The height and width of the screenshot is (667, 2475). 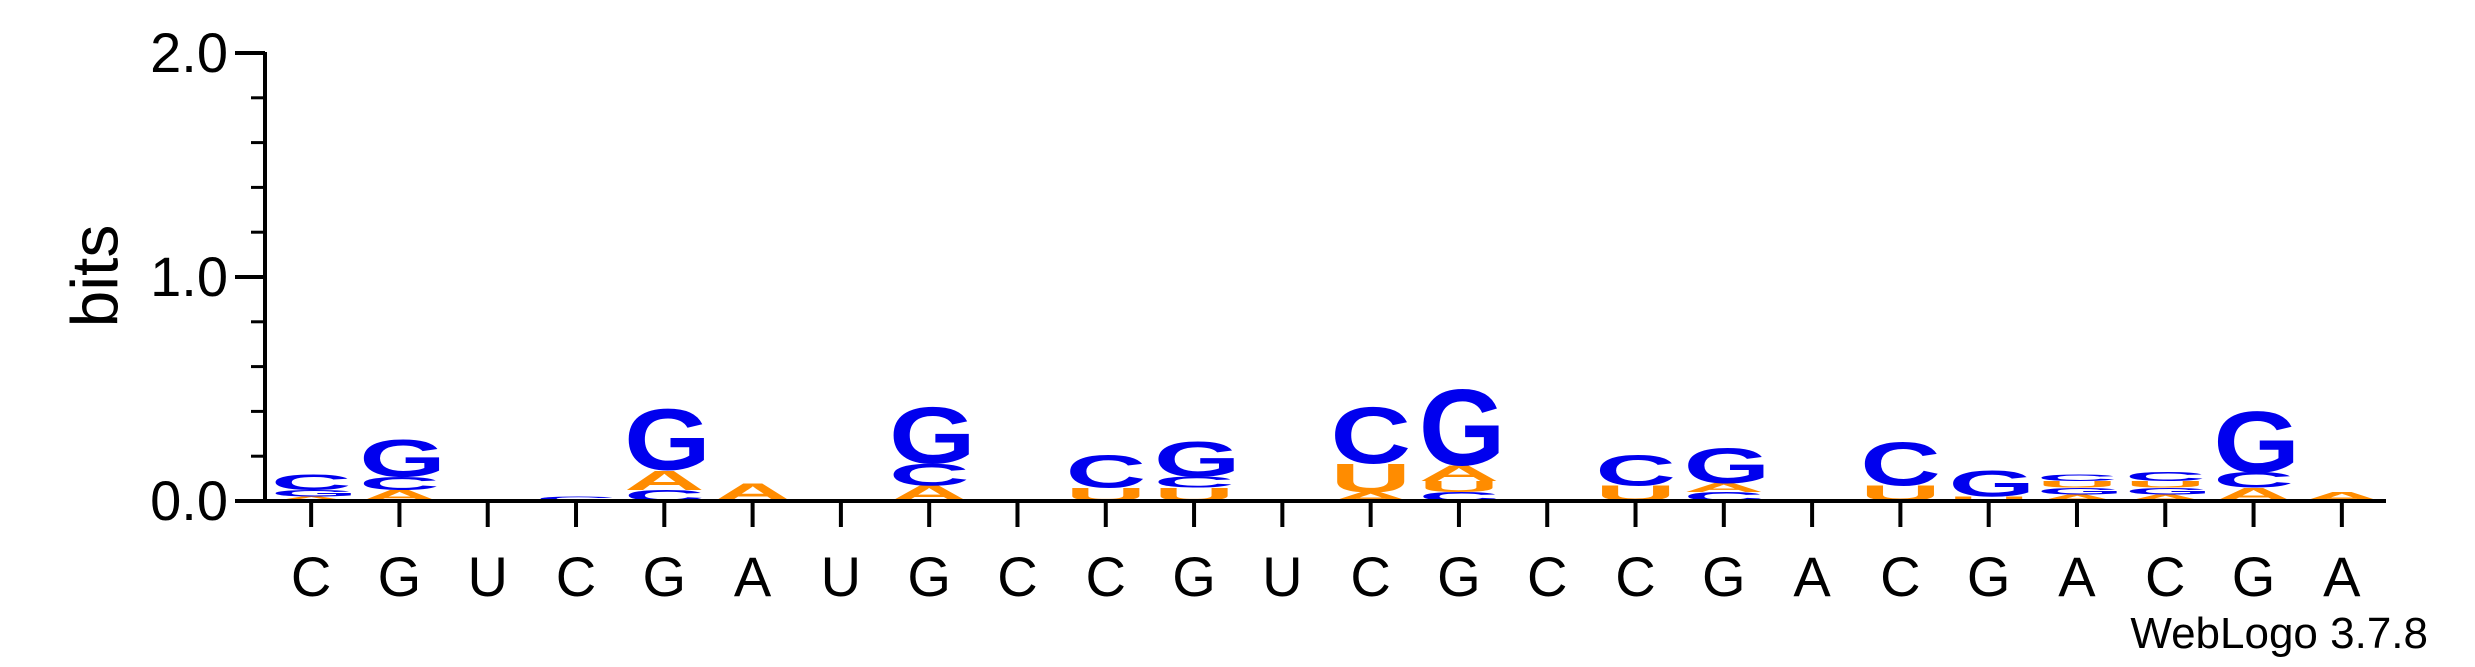 I want to click on y-axis-title: bits, so click(x=94, y=276).